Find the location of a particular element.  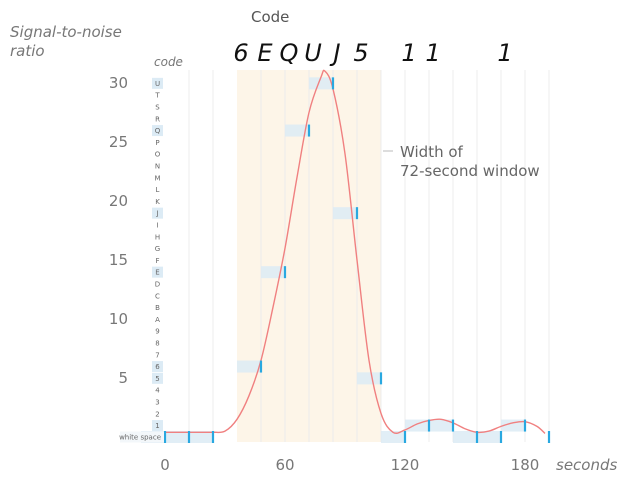

code-level-label: L is located at coordinates (158, 190).